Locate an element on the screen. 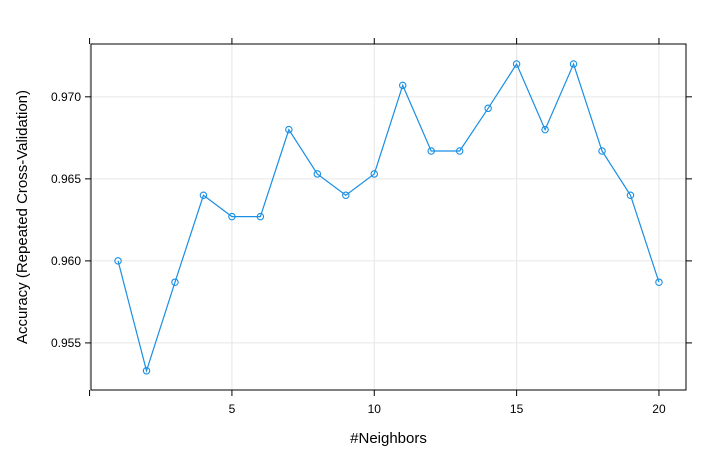 The width and height of the screenshot is (725, 466). y-tick-label: 0.965 is located at coordinates (66, 179).